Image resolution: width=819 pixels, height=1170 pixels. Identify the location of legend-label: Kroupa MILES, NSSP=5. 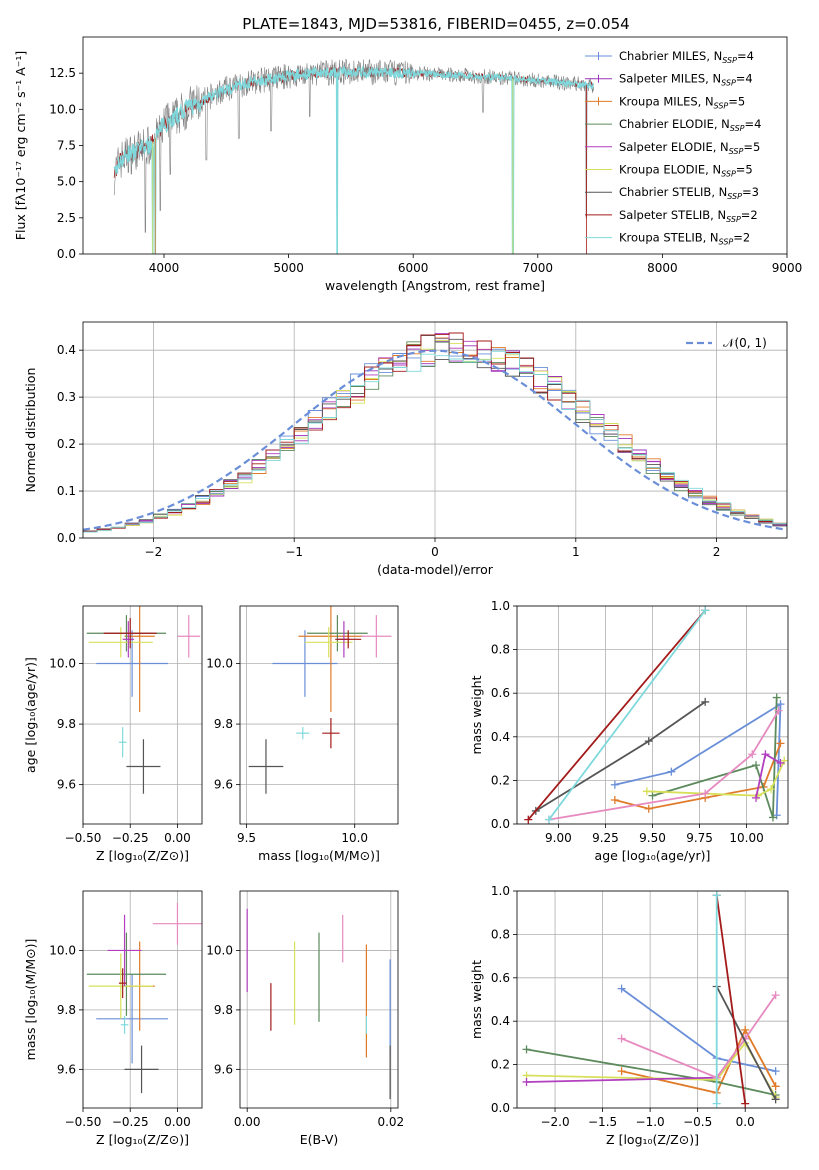
(682, 102).